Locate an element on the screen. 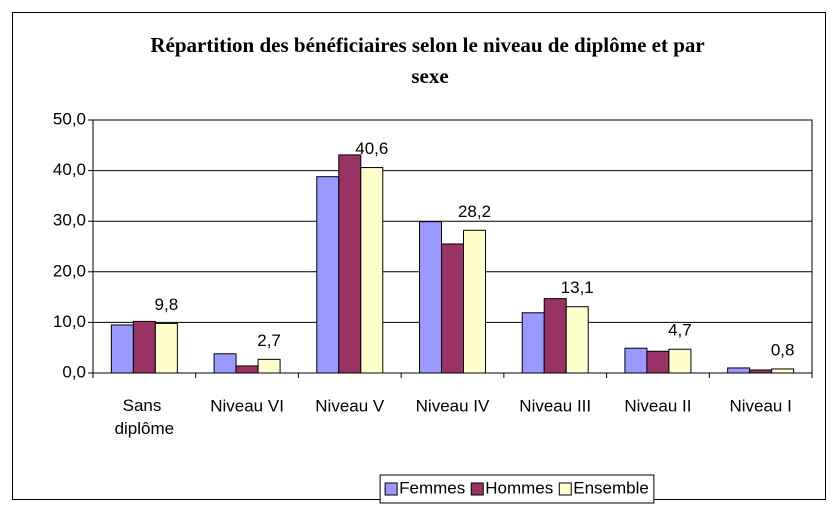  x-tick-label: Niveau VI is located at coordinates (247, 405).